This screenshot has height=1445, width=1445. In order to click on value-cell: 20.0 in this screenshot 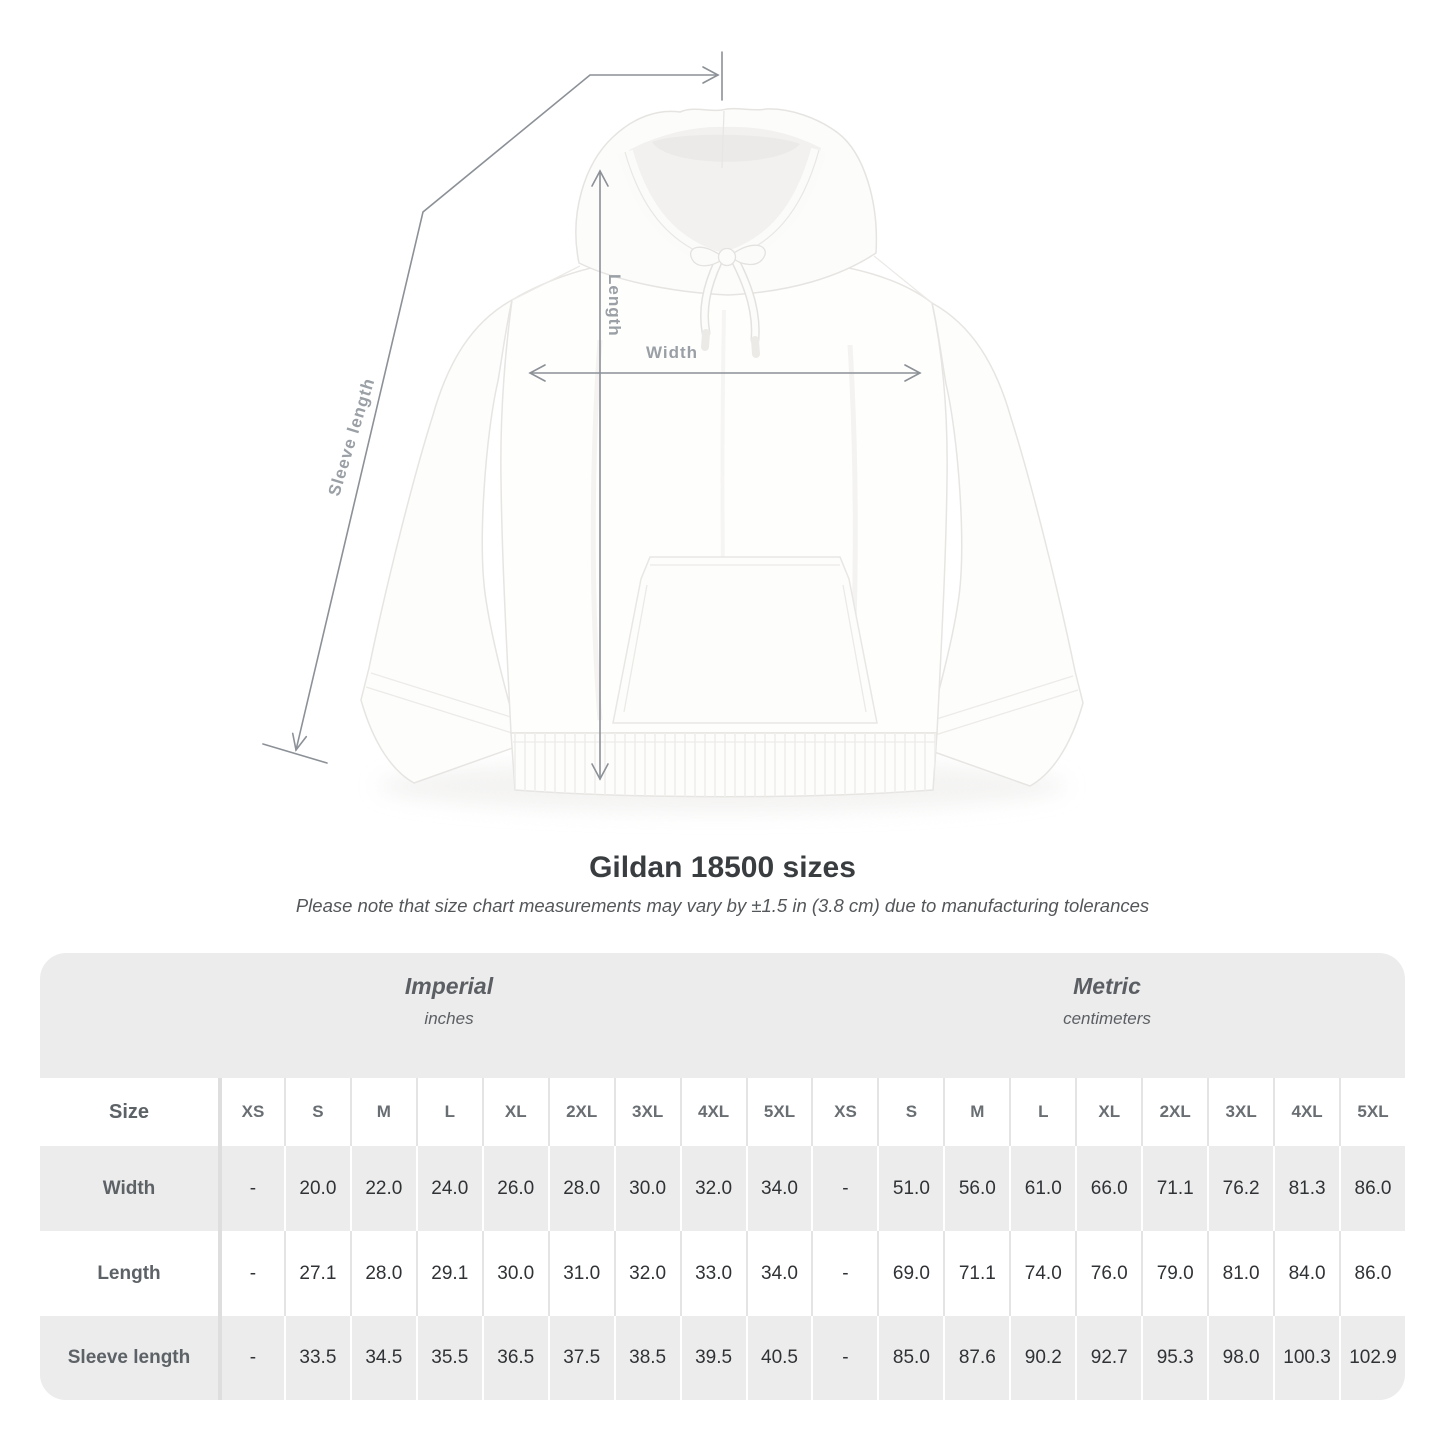, I will do `click(316, 1188)`.